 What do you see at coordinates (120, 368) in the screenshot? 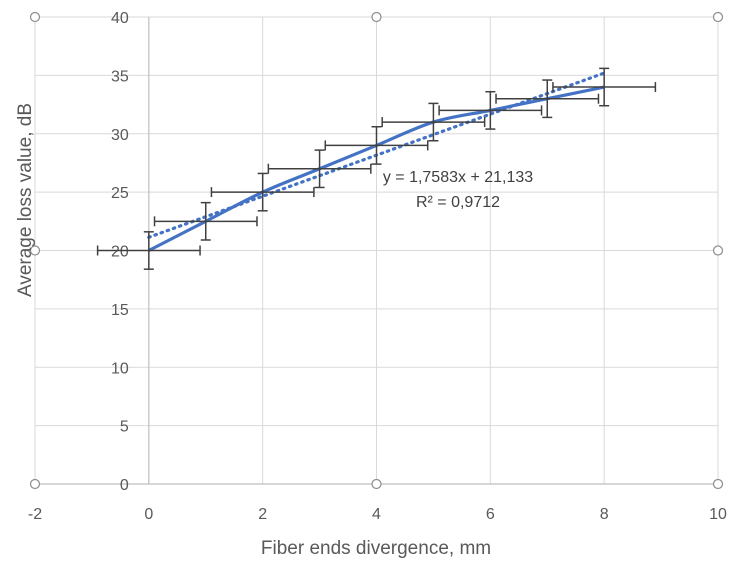
I see `y-tick-label: 10` at bounding box center [120, 368].